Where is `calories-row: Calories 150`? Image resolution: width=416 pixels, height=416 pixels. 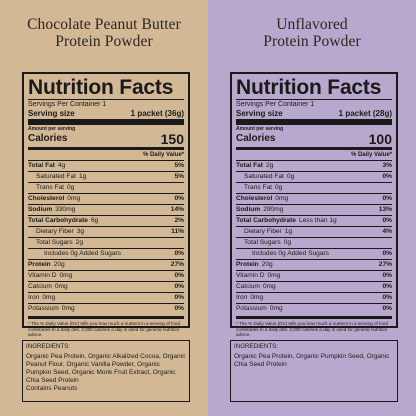 calories-row: Calories 150 is located at coordinates (106, 139).